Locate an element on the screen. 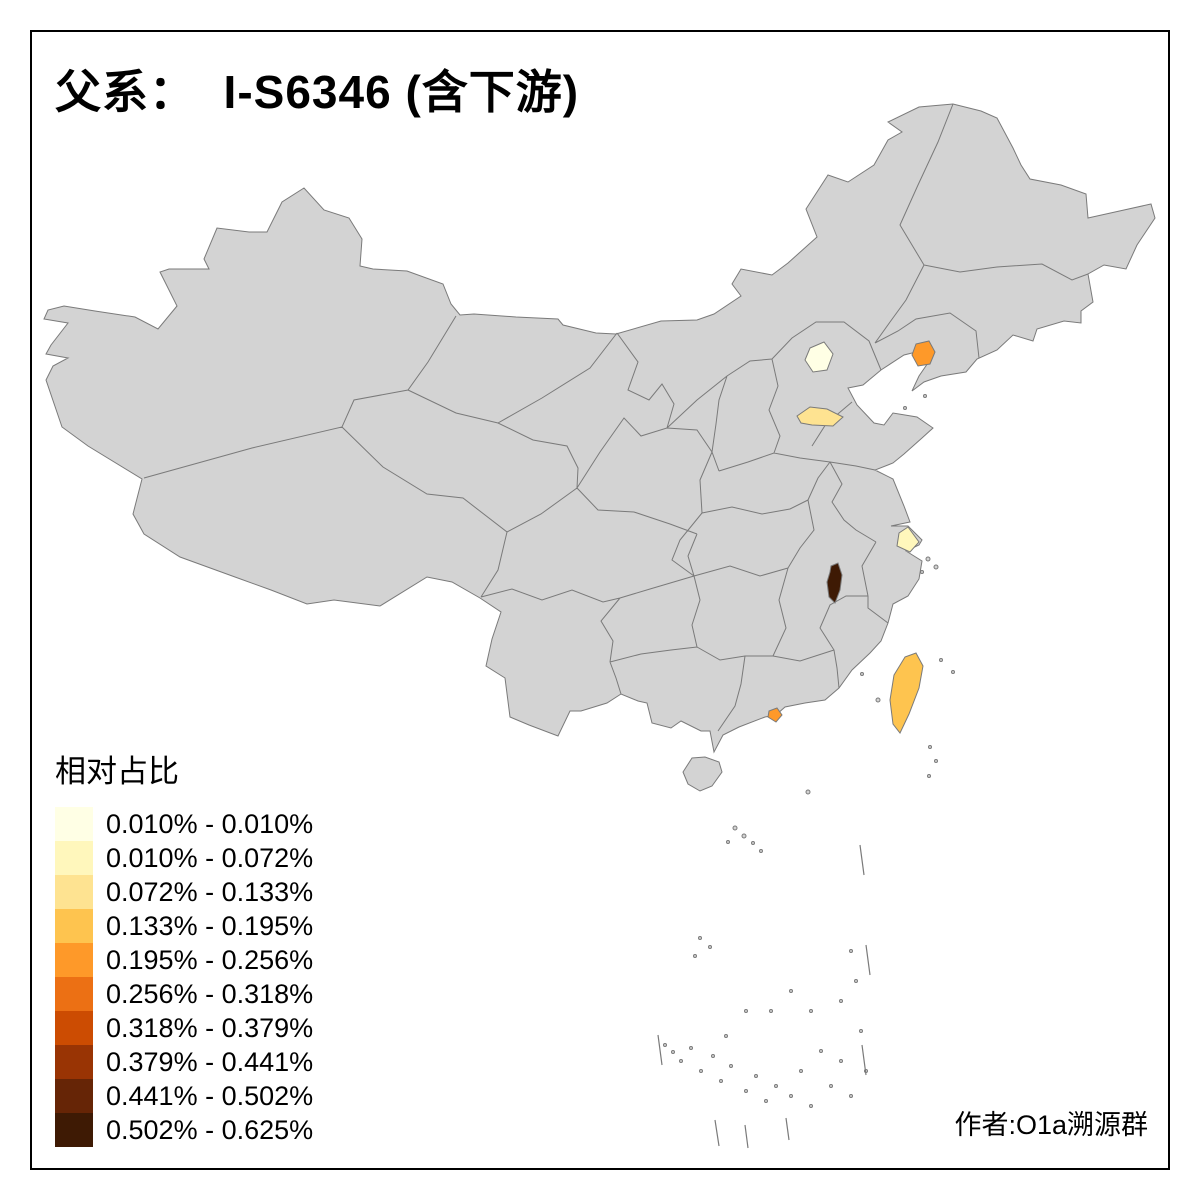  highlight-region-shanghai is located at coordinates (908, 539).